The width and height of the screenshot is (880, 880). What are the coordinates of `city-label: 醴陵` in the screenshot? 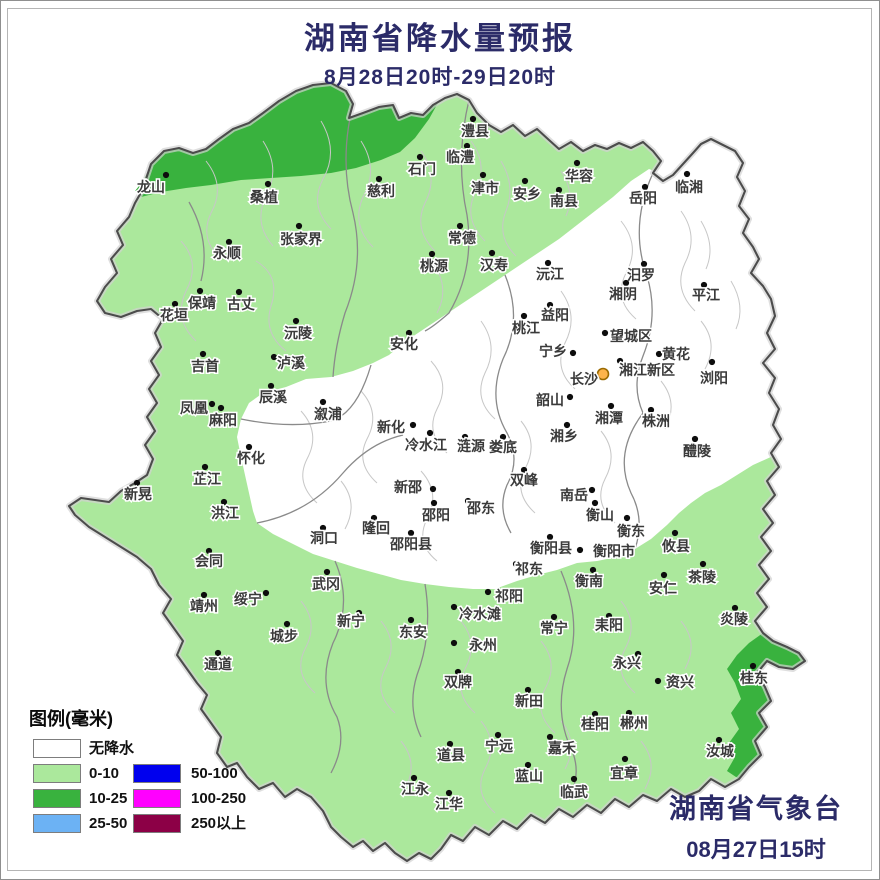 It's located at (697, 451).